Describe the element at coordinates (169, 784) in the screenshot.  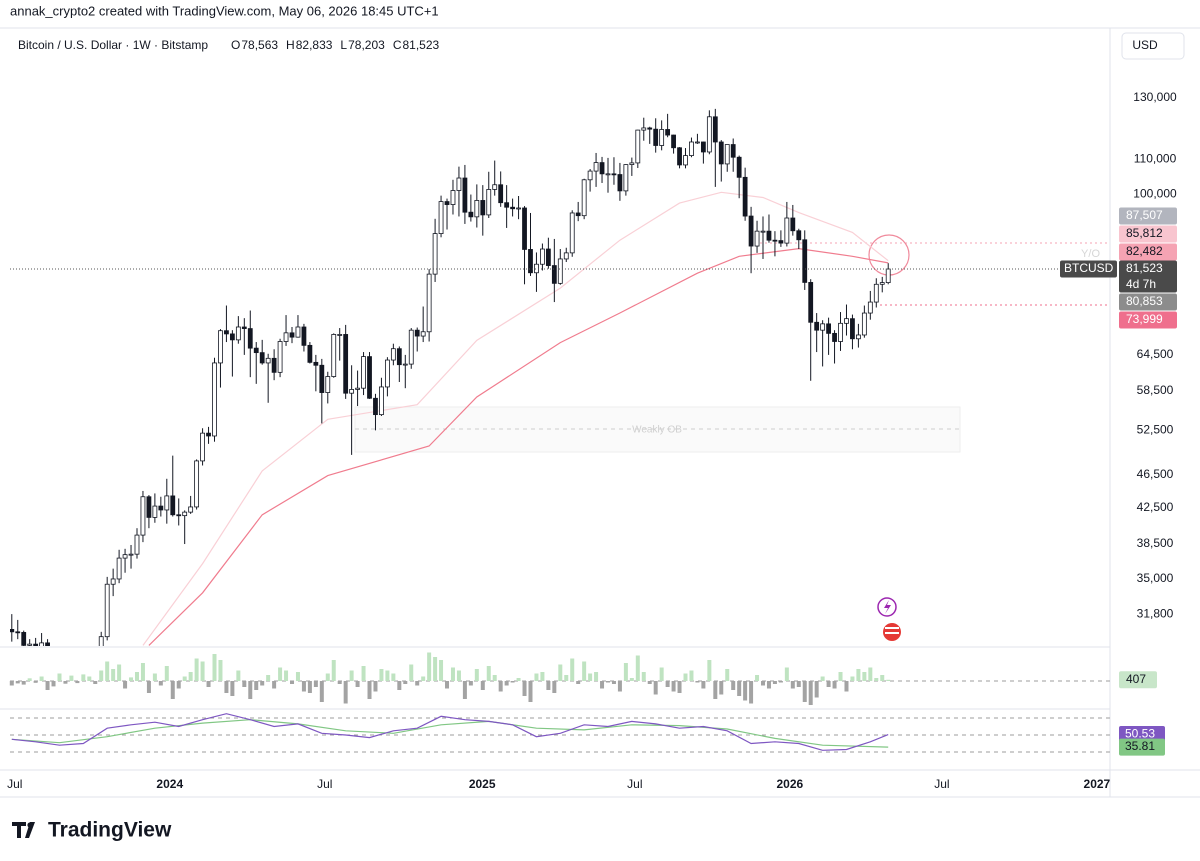
I see `x-tick-label: 2024` at that location.